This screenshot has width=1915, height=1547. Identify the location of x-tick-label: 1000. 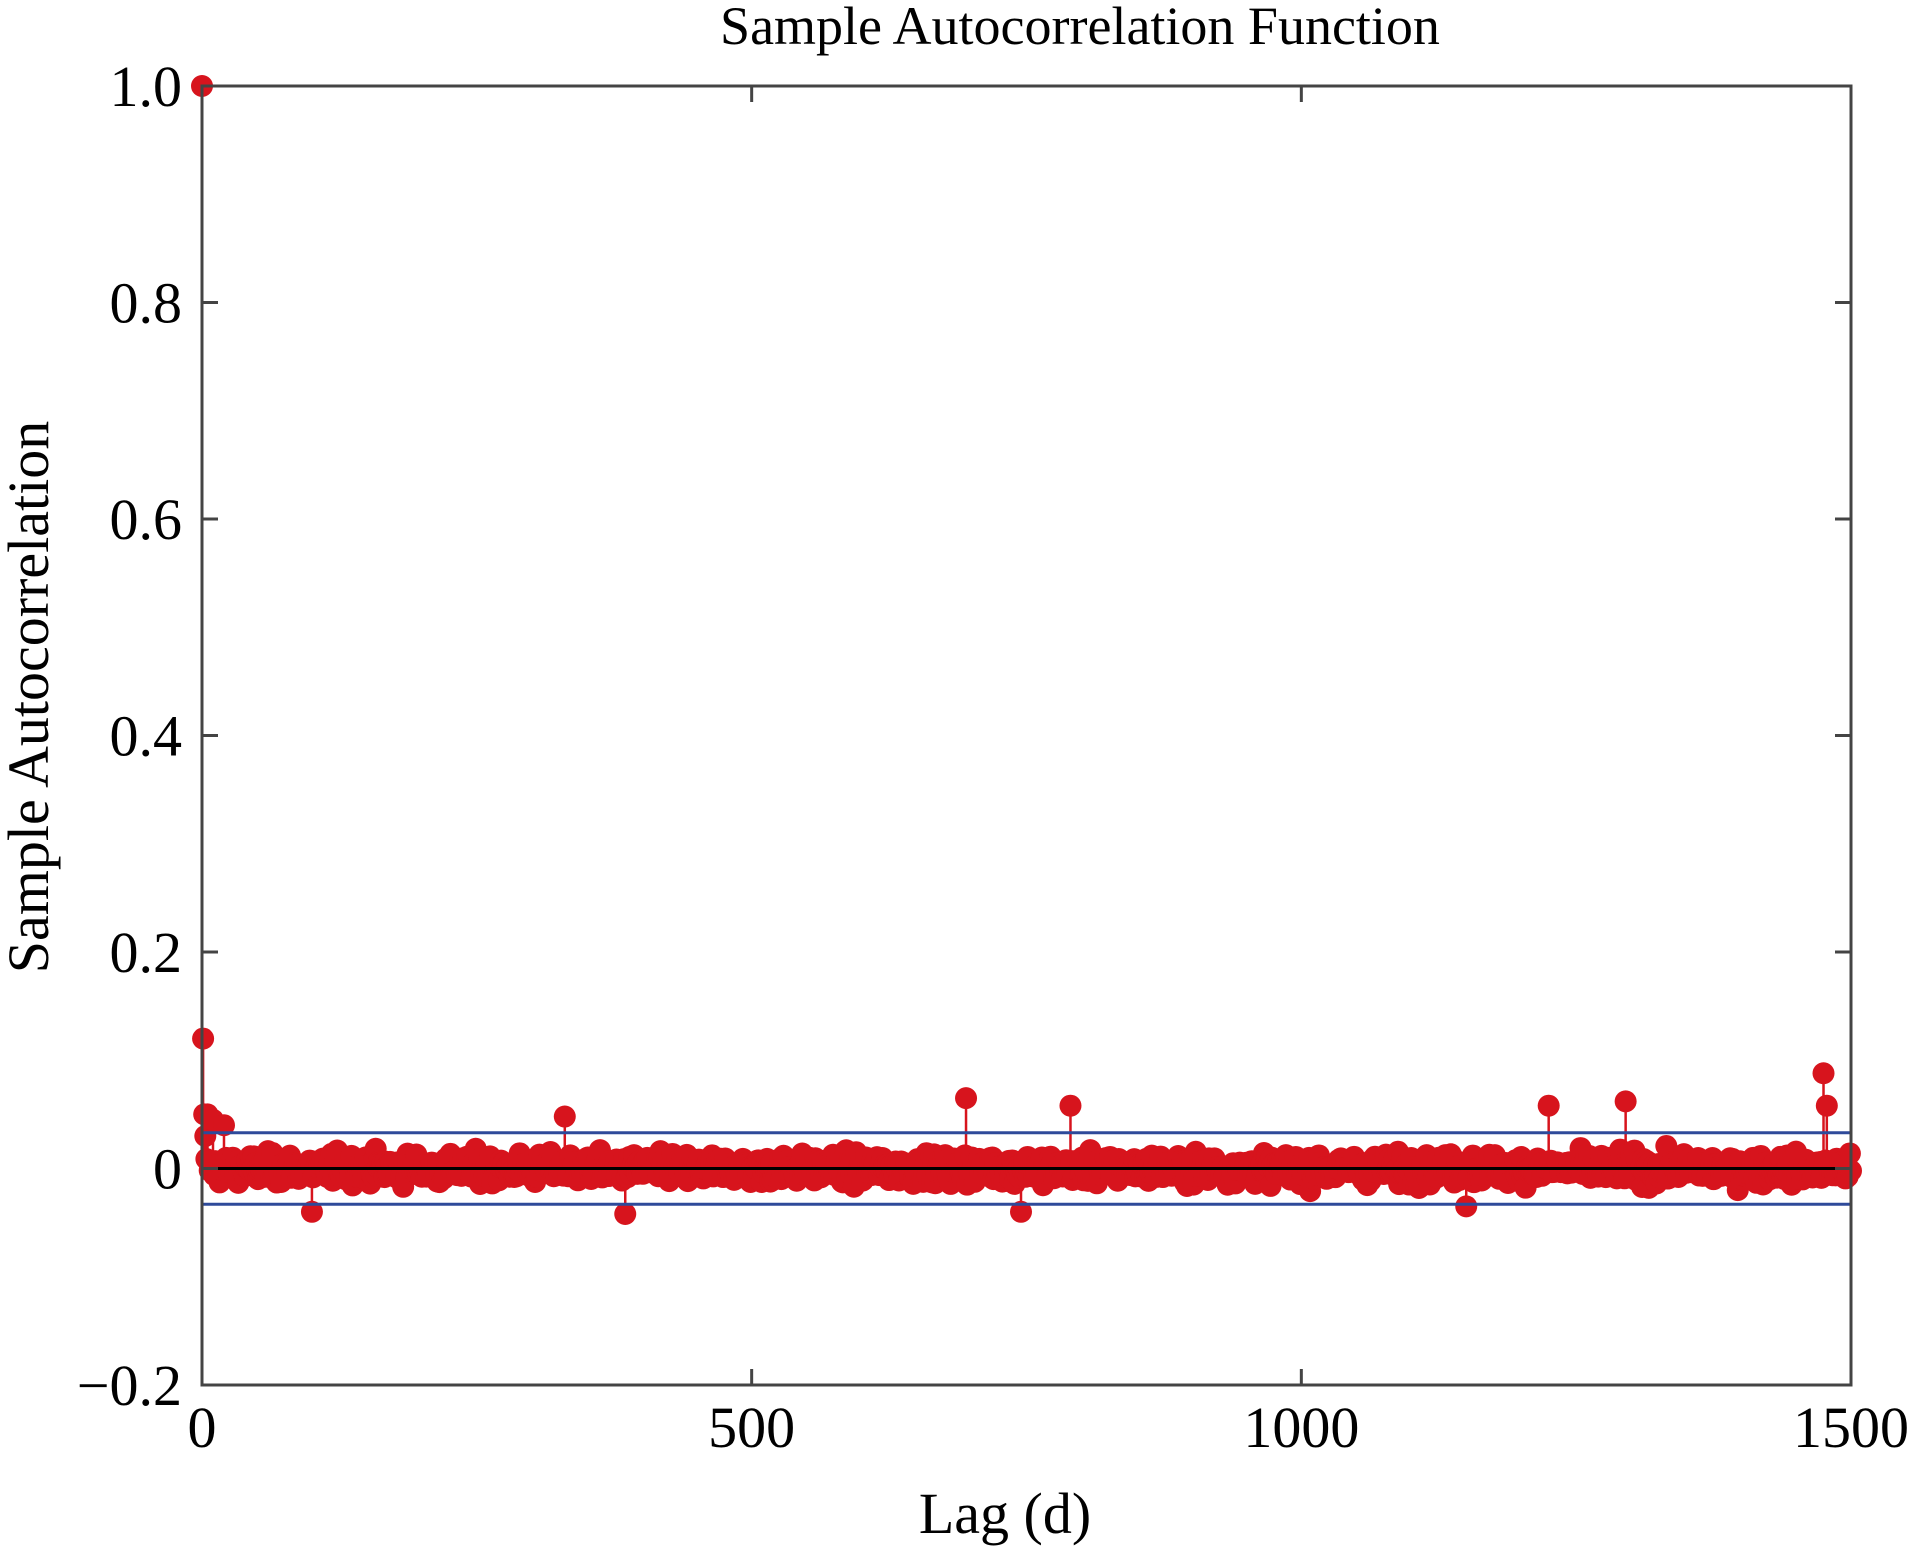
(1301, 1427).